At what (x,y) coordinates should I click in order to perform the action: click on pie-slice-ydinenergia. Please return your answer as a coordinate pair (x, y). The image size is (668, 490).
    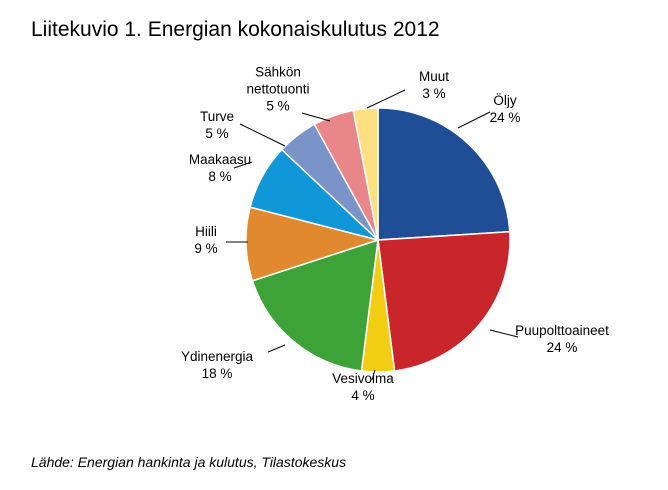
    Looking at the image, I should click on (315, 305).